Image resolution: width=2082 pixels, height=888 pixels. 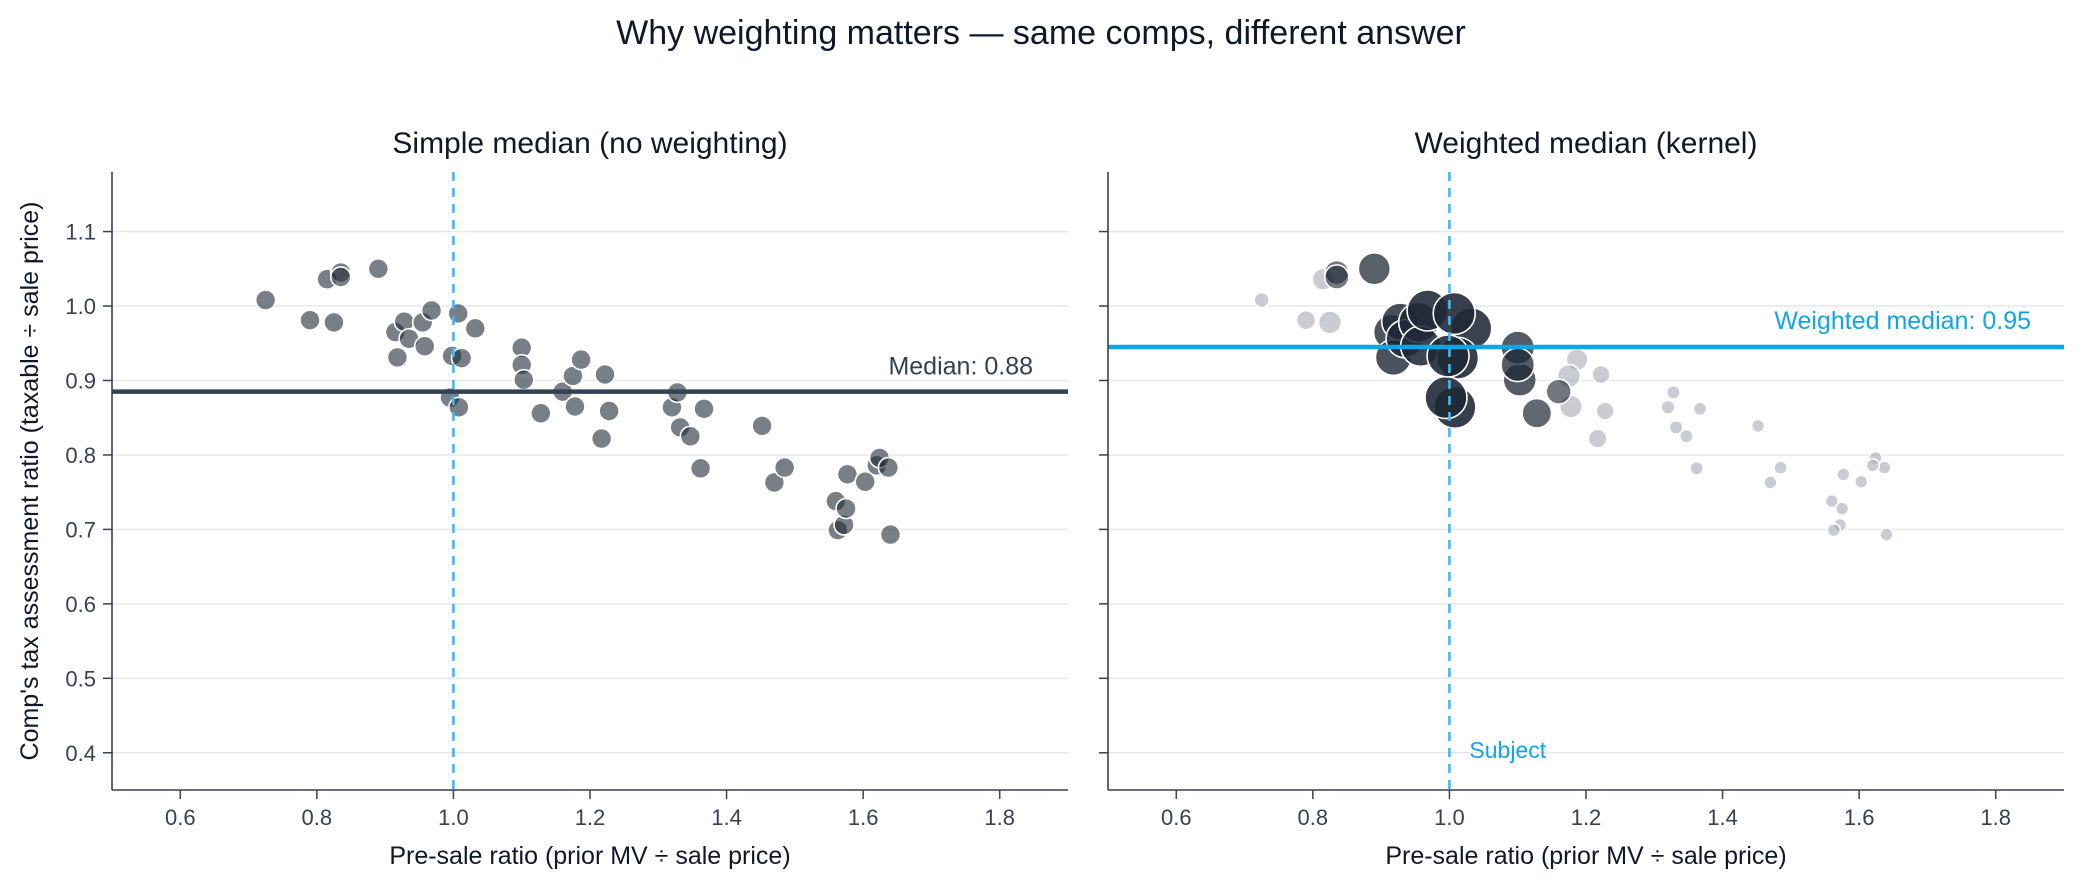 What do you see at coordinates (1585, 856) in the screenshot?
I see `x-axis-label-weighted-median: Pre-sale ratio (prior MV ÷ sale price)` at bounding box center [1585, 856].